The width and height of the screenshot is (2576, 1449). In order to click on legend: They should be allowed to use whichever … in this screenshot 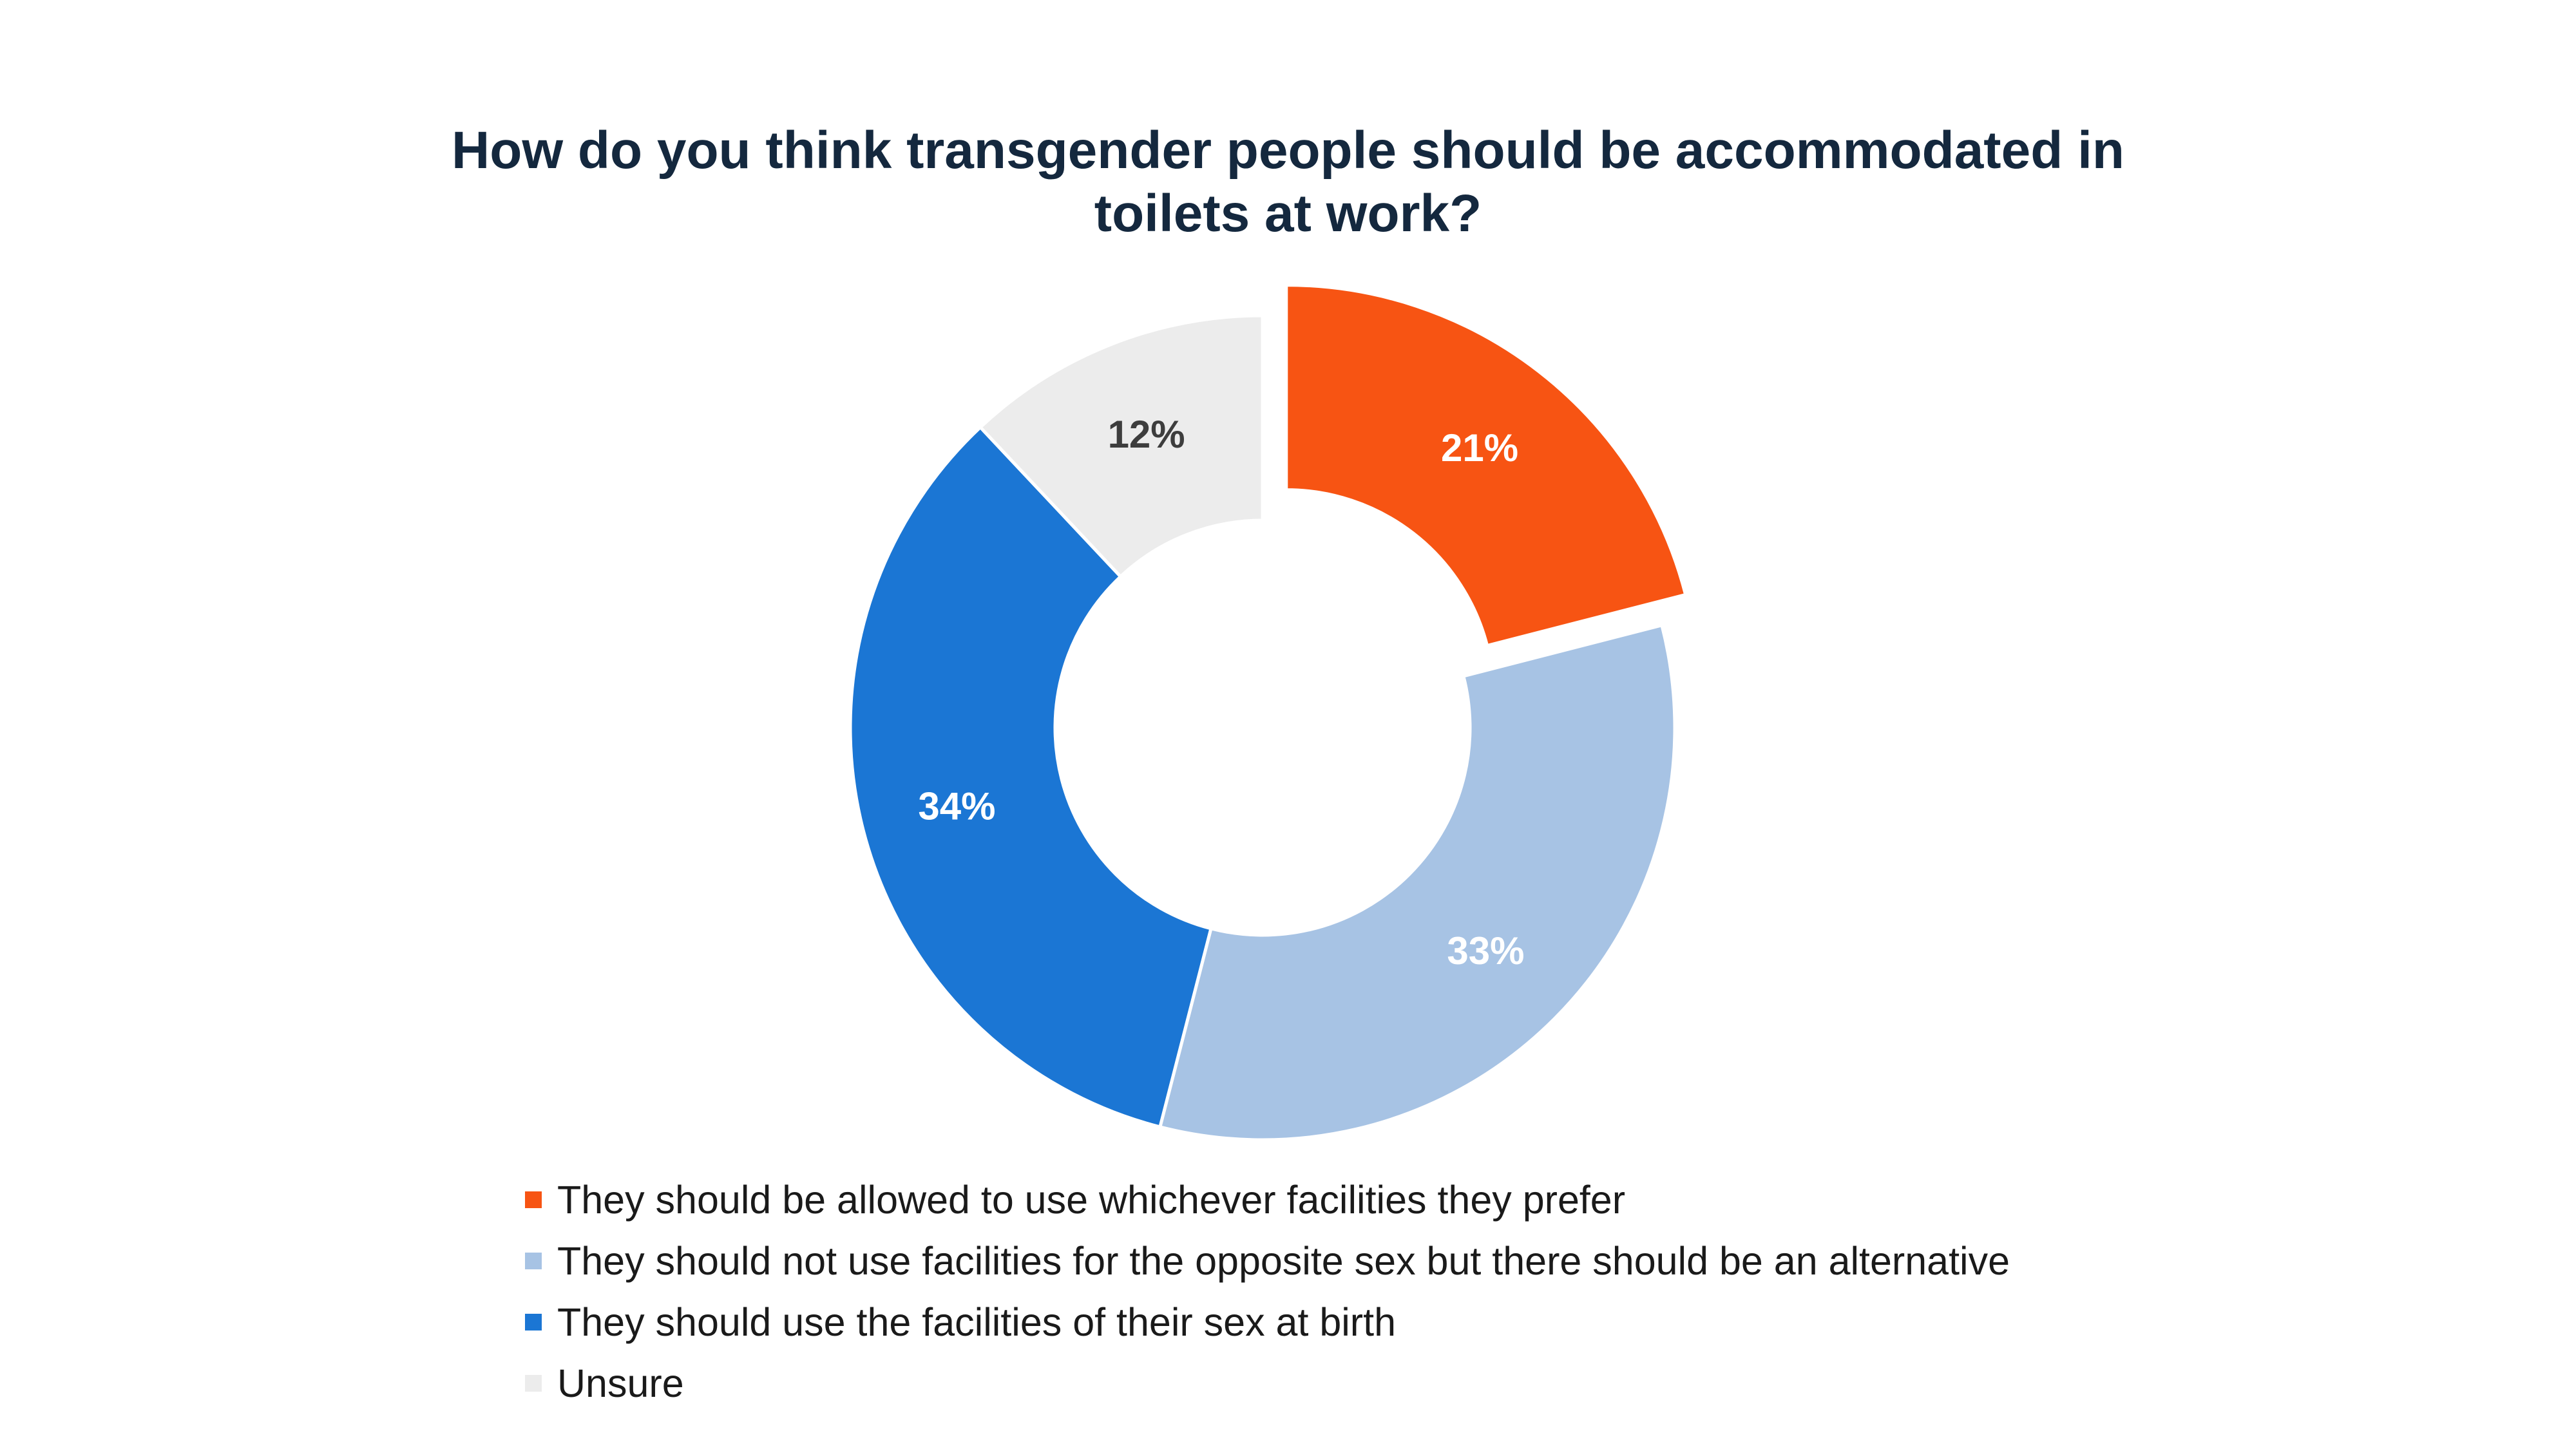, I will do `click(1267, 1291)`.